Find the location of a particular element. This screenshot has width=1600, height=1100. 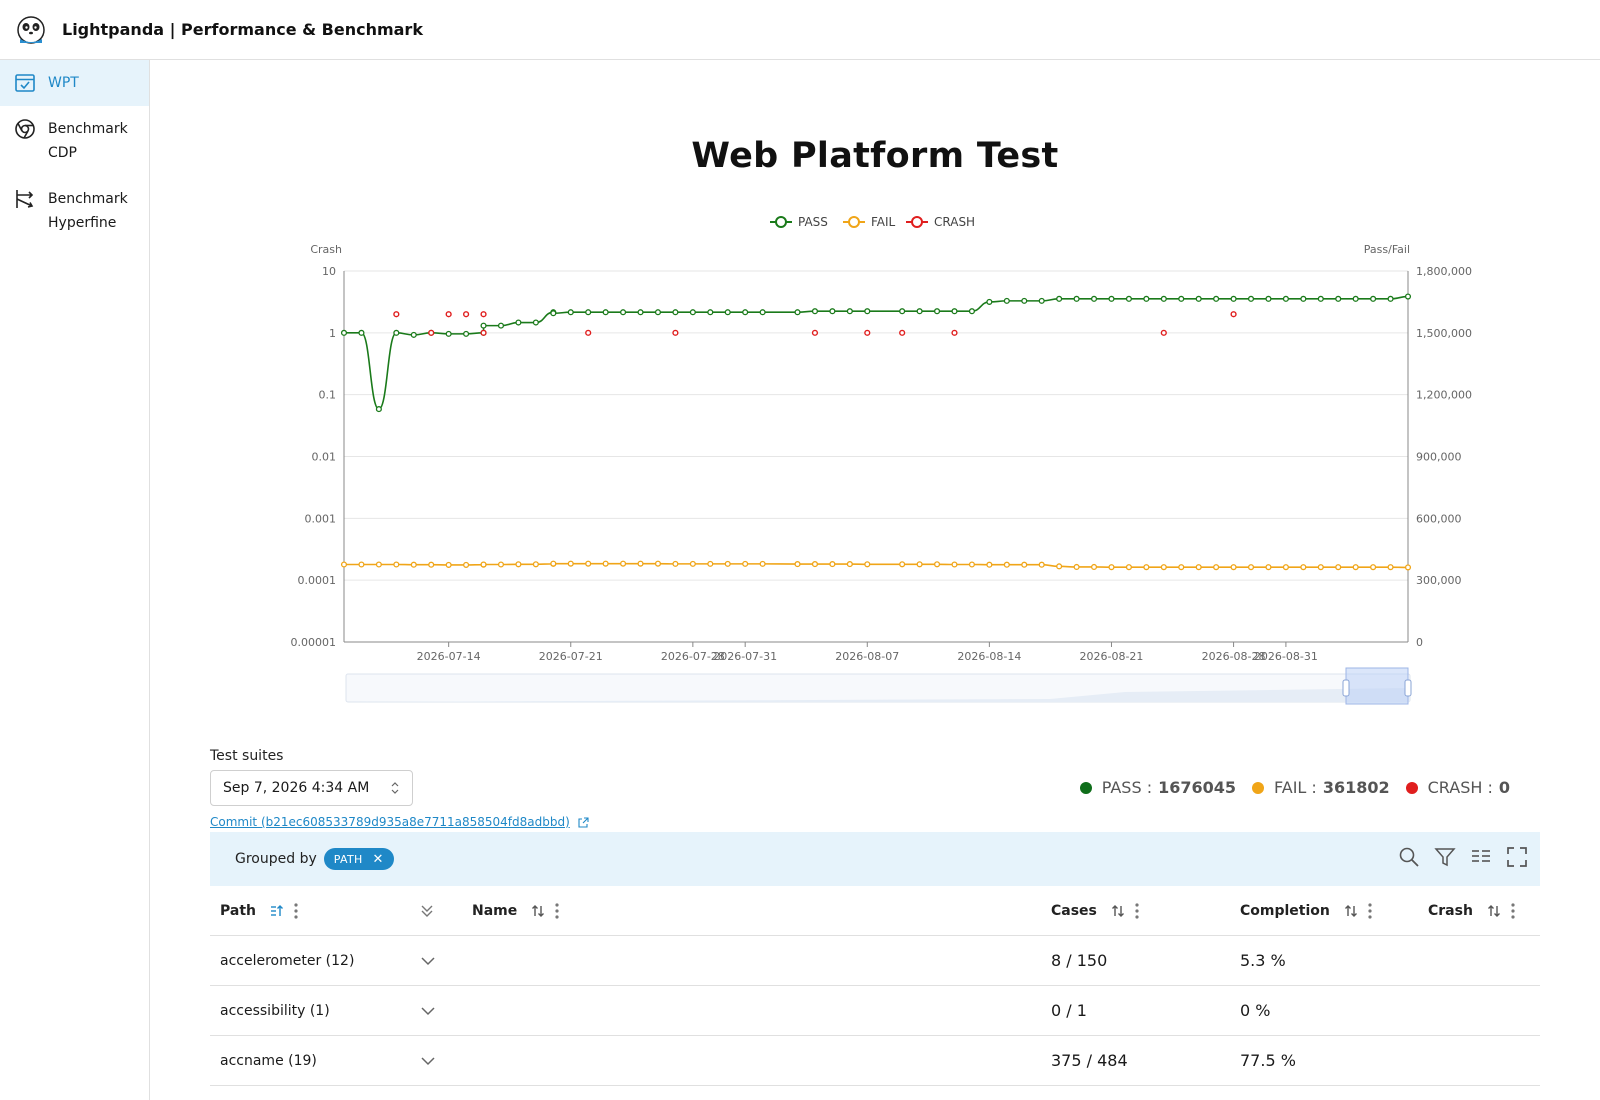

sidebar-item-label: WPT is located at coordinates (63, 83).